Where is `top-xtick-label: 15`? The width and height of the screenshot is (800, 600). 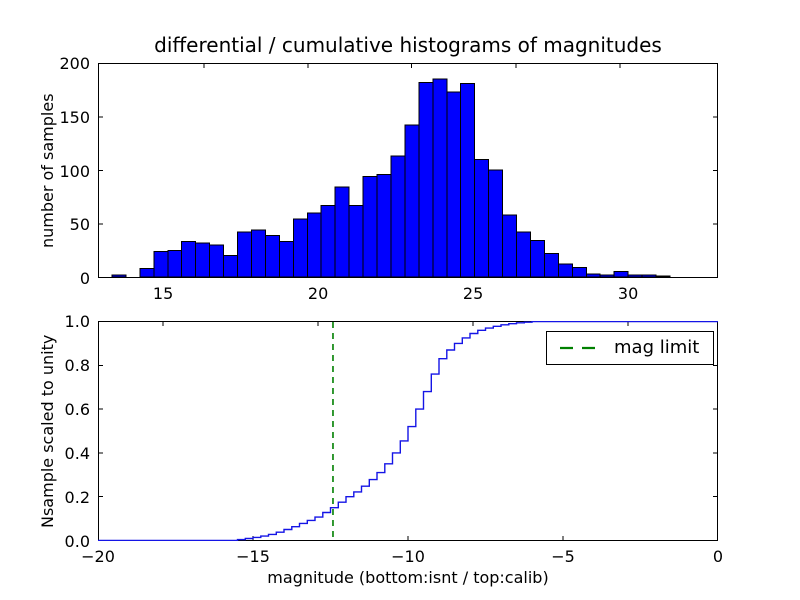 top-xtick-label: 15 is located at coordinates (163, 293).